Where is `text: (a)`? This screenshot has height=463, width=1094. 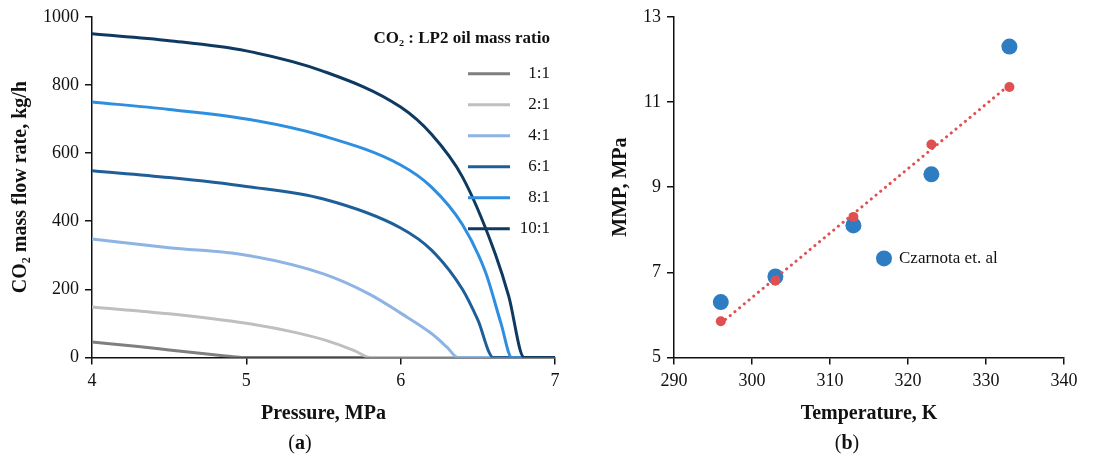 text: (a) is located at coordinates (300, 442).